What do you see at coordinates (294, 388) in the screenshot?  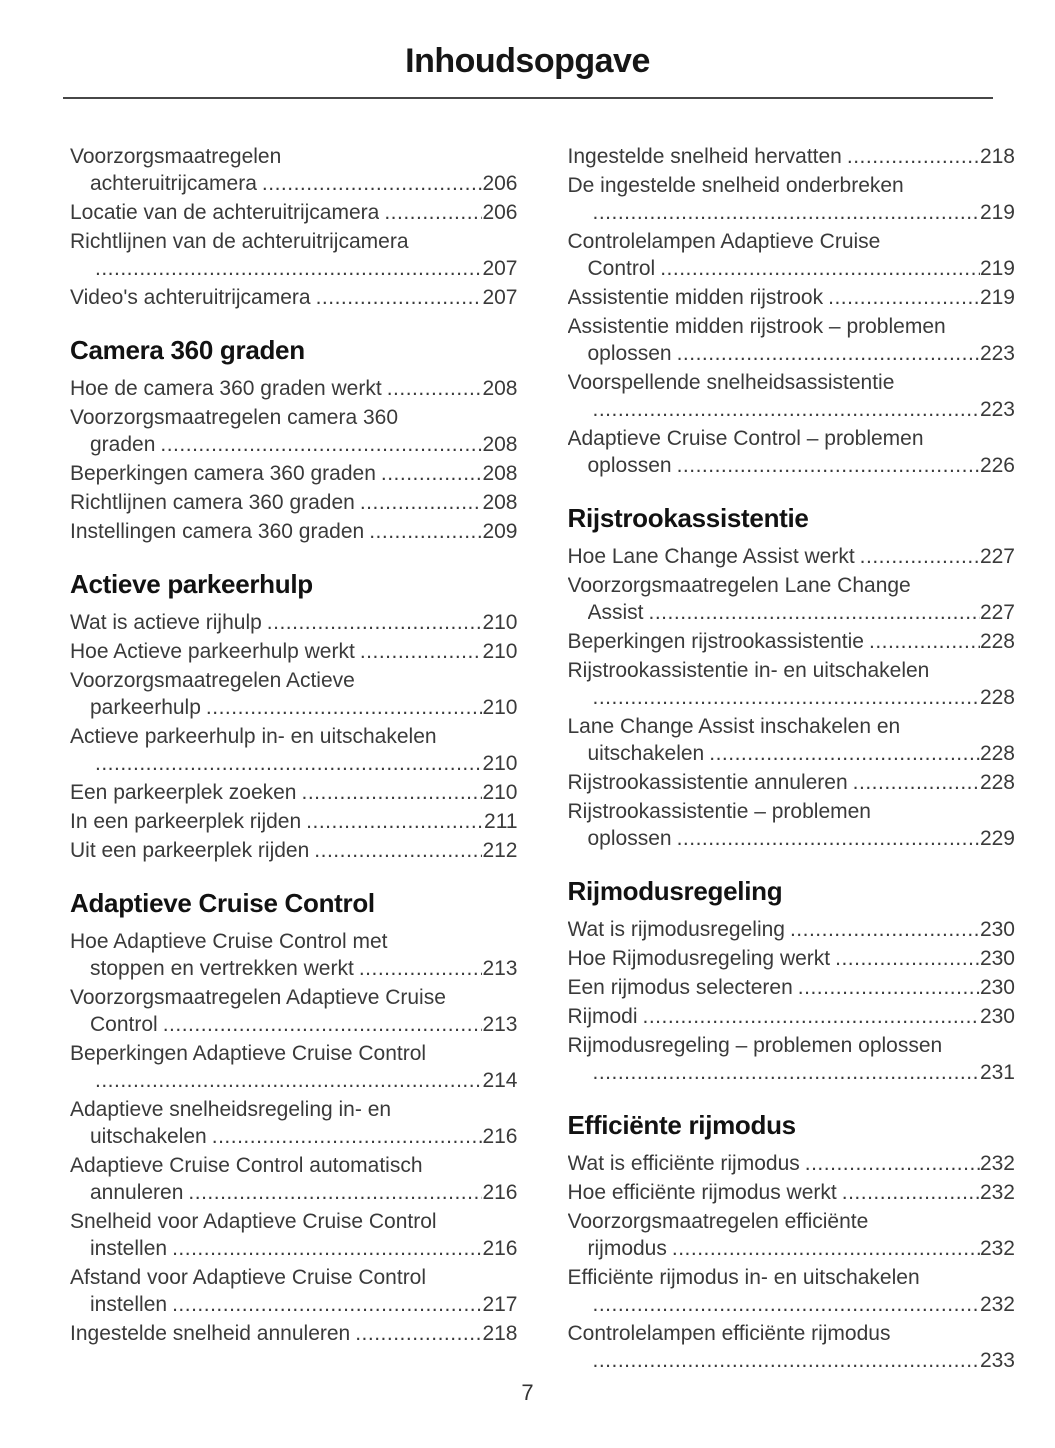 I see `toc-entry-line: Hoe de camera 360 graden werkt 208` at bounding box center [294, 388].